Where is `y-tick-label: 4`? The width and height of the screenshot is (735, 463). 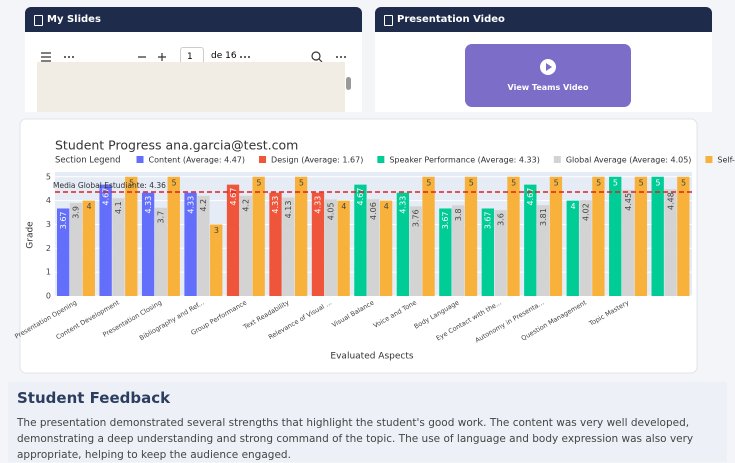 y-tick-label: 4 is located at coordinates (48, 200).